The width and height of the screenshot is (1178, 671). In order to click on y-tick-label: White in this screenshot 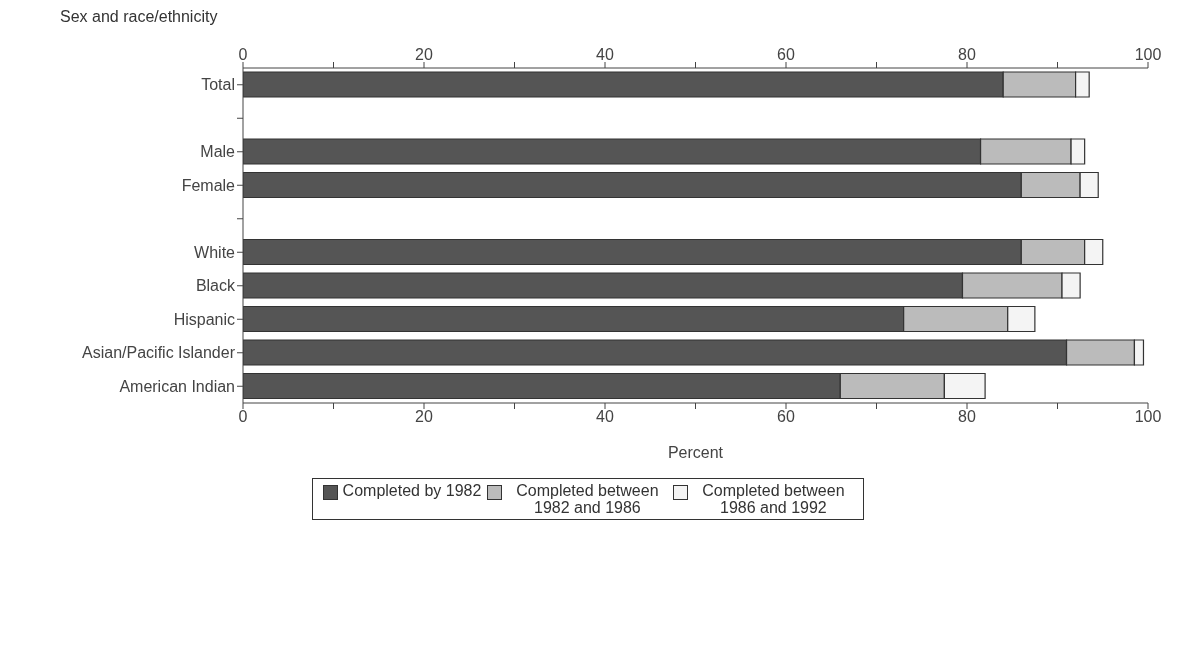, I will do `click(215, 252)`.